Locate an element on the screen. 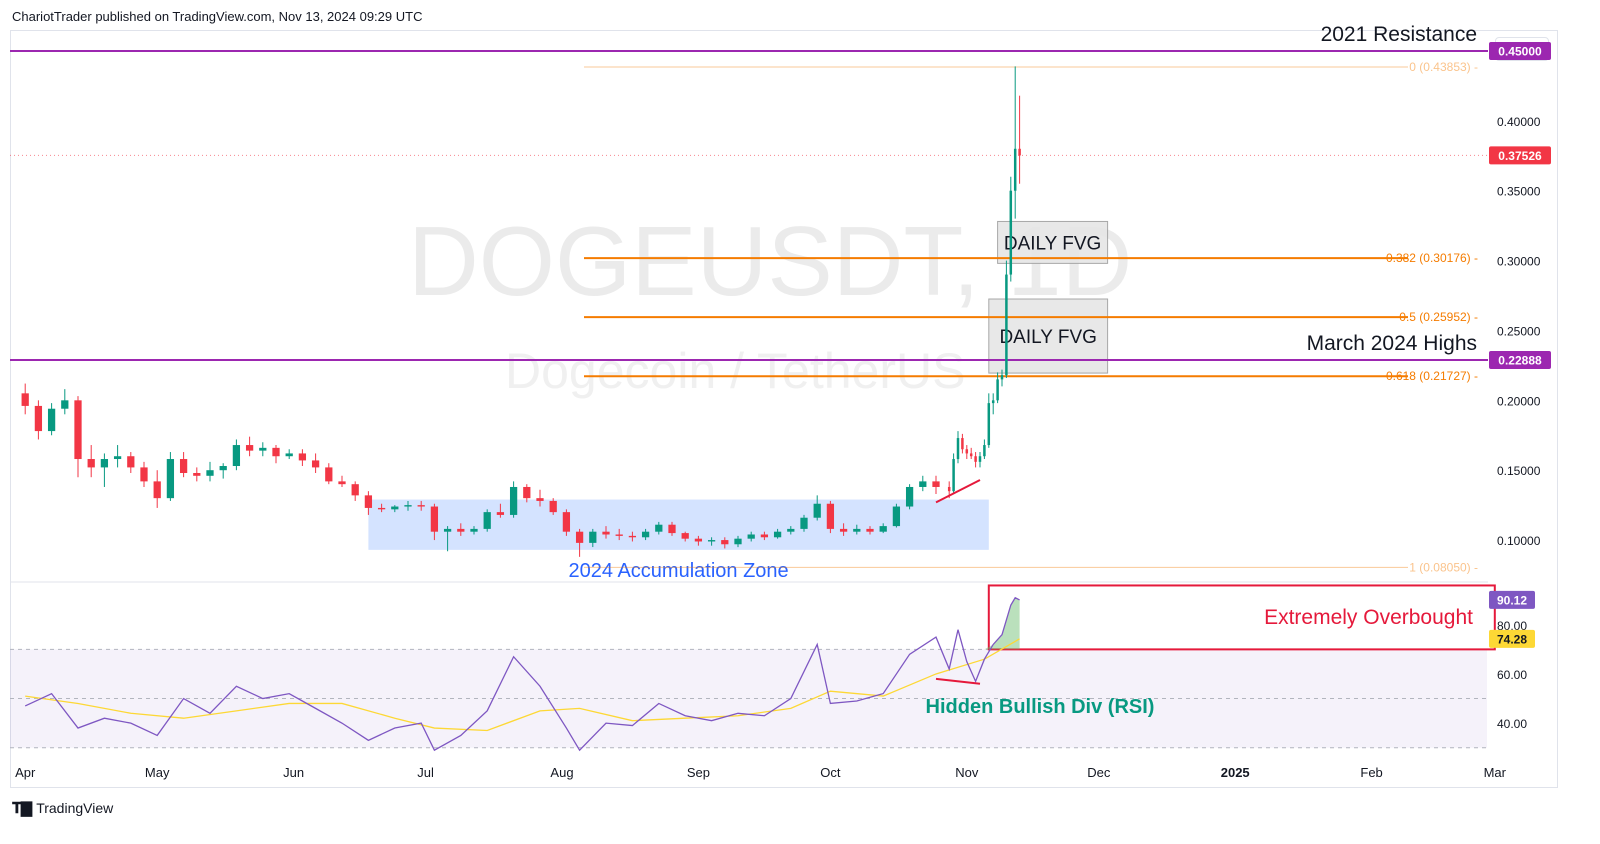  price-tick-3: 0.25000 is located at coordinates (1519, 331).